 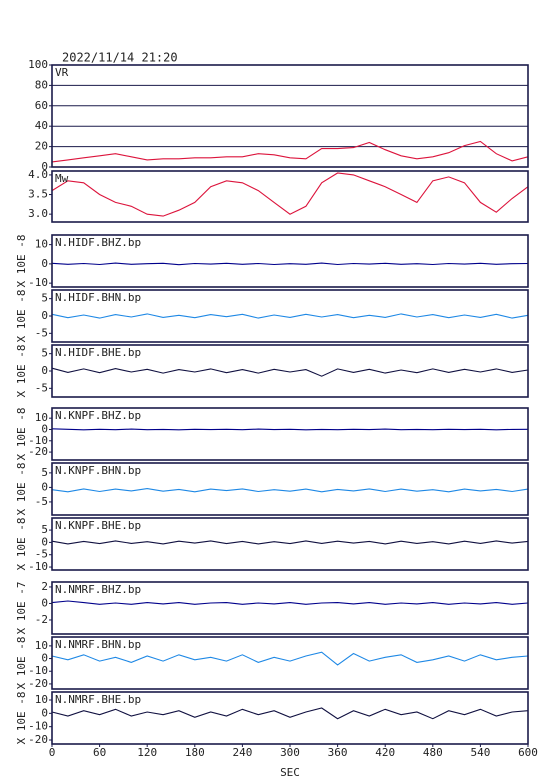 What do you see at coordinates (41, 125) in the screenshot?
I see `y-tick-label: 40` at bounding box center [41, 125].